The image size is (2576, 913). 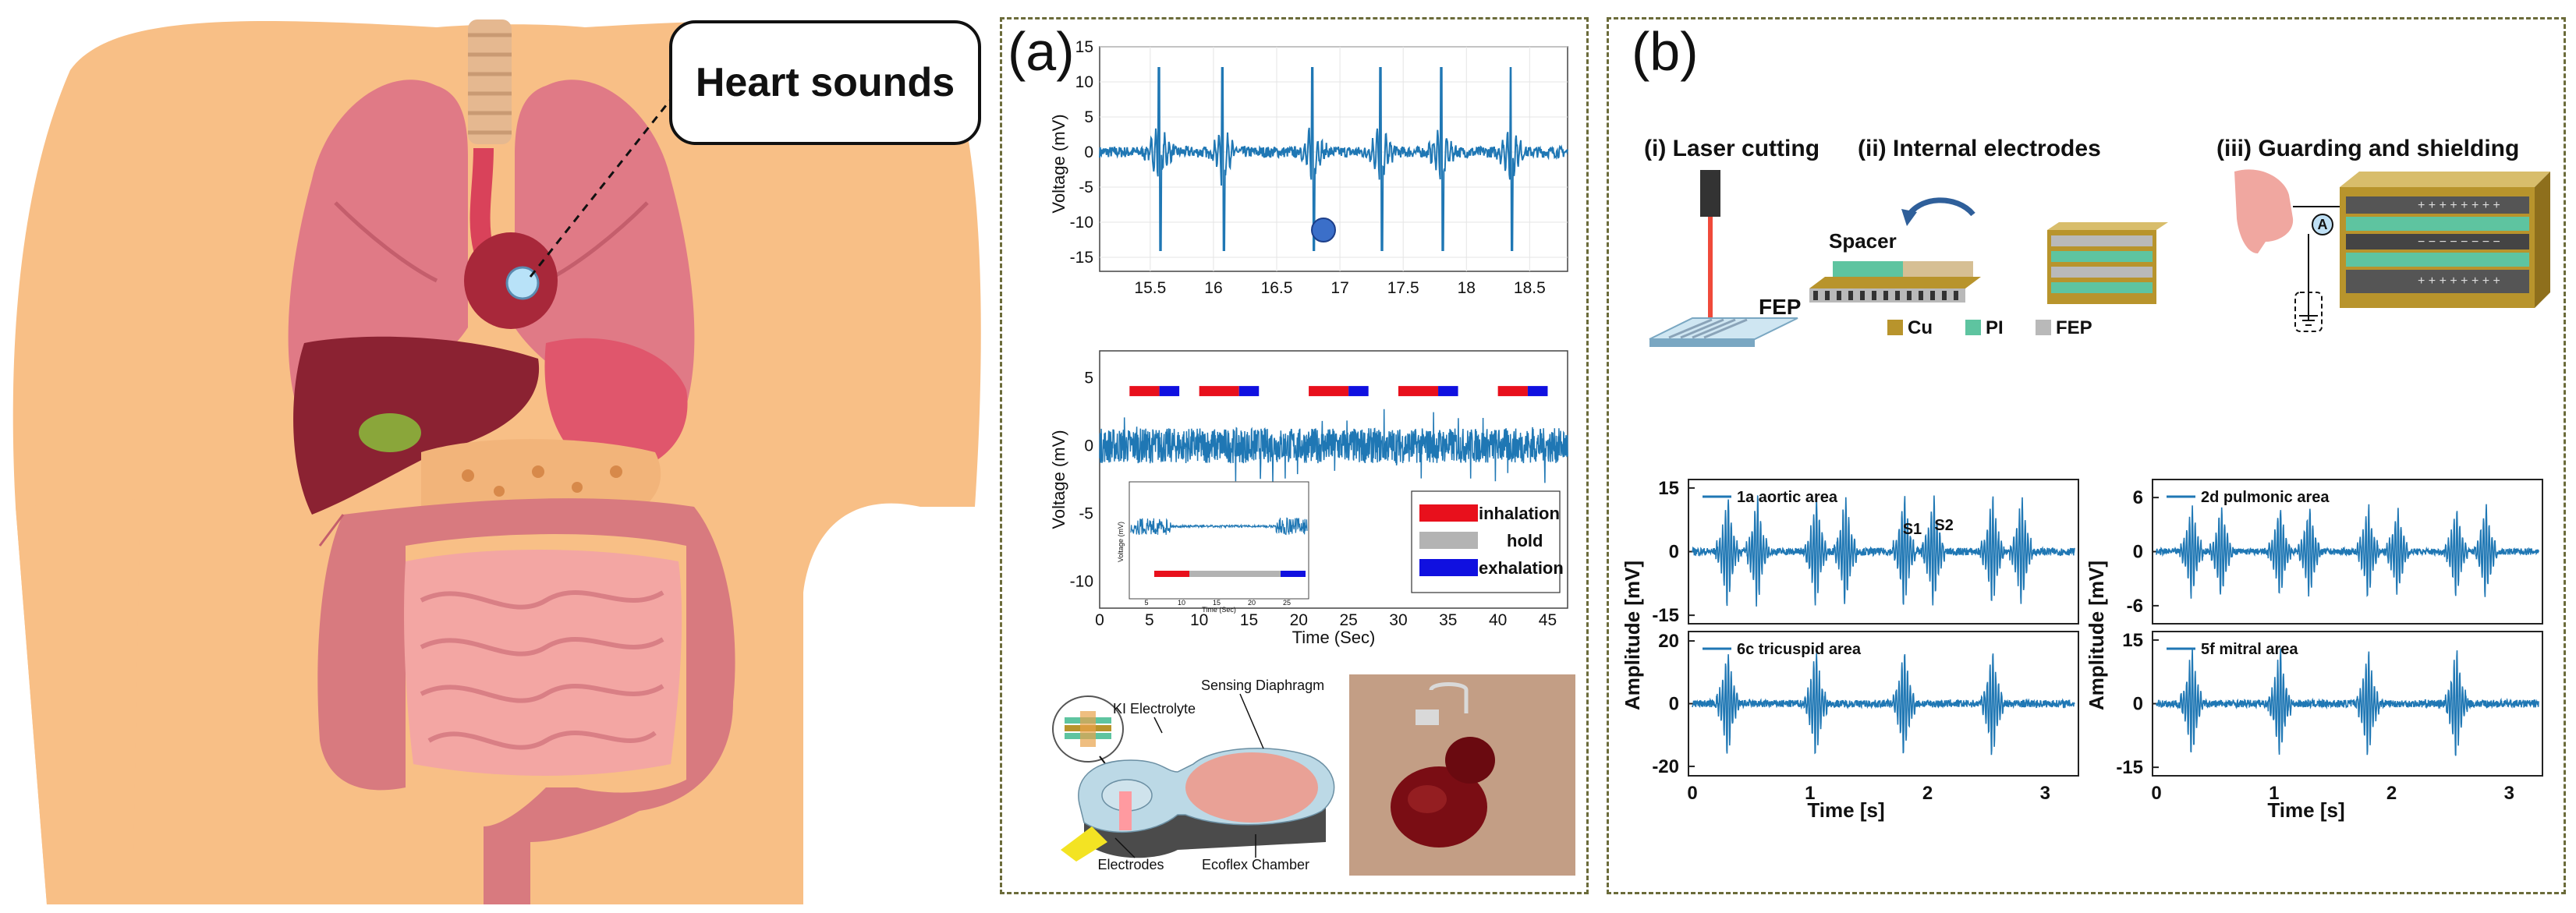 What do you see at coordinates (2249, 650) in the screenshot?
I see `subplot-title: 5f mitral area` at bounding box center [2249, 650].